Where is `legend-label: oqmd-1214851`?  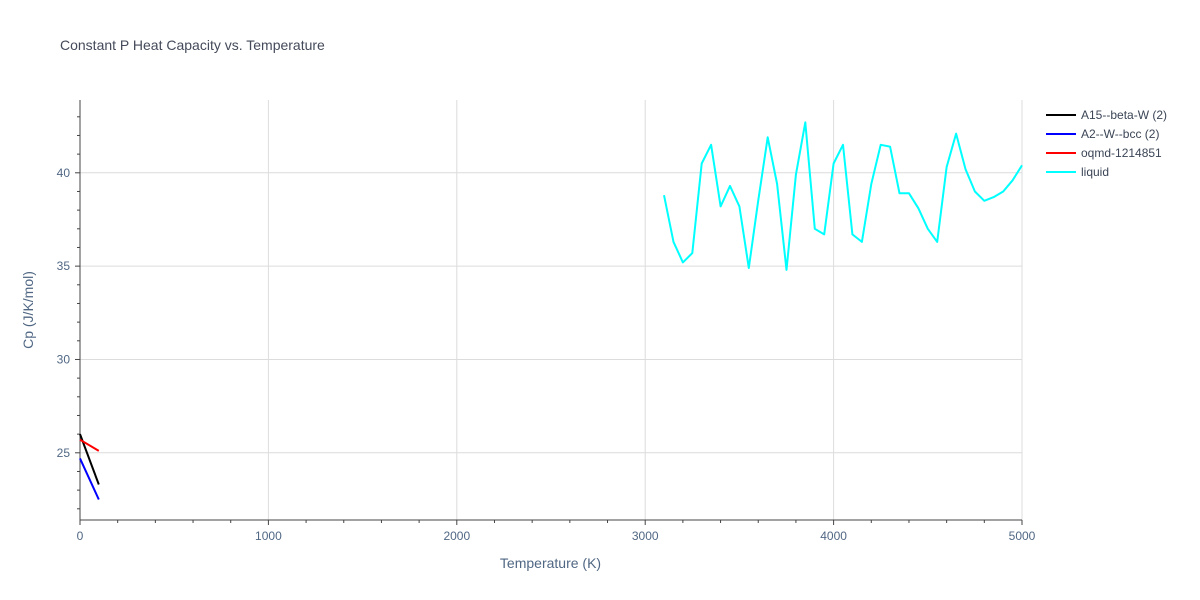
legend-label: oqmd-1214851 is located at coordinates (1121, 153).